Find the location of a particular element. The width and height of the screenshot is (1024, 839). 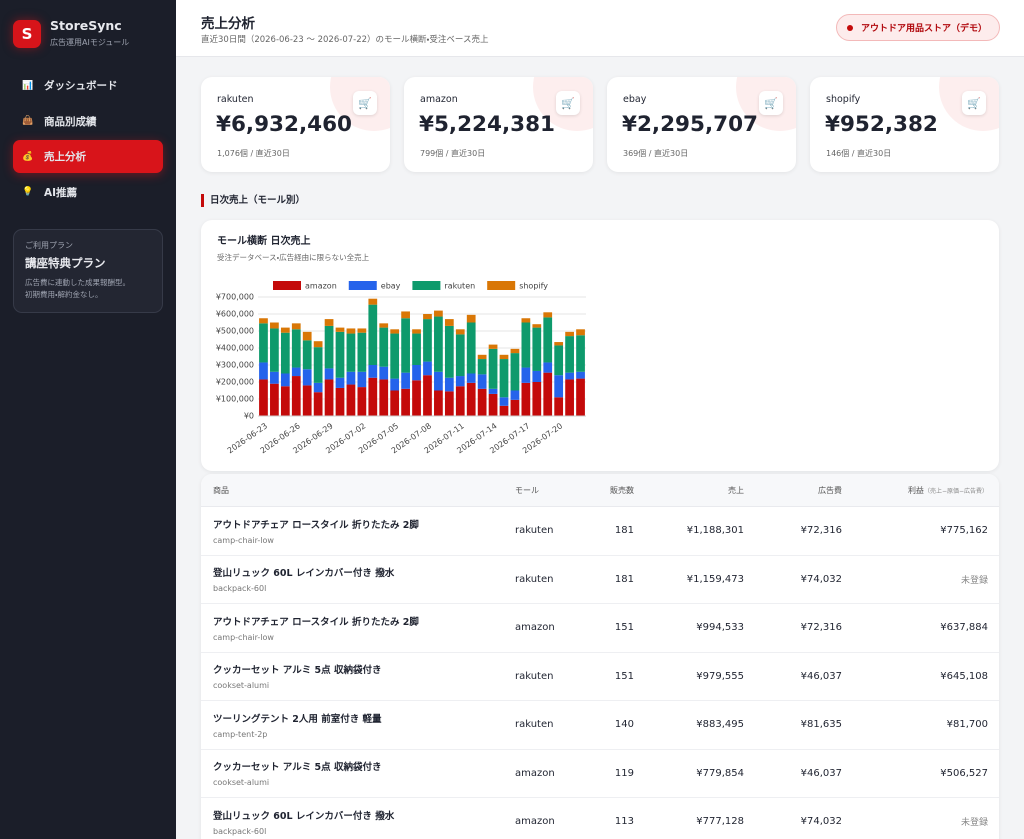

mall-cell: amazon is located at coordinates (535, 822).